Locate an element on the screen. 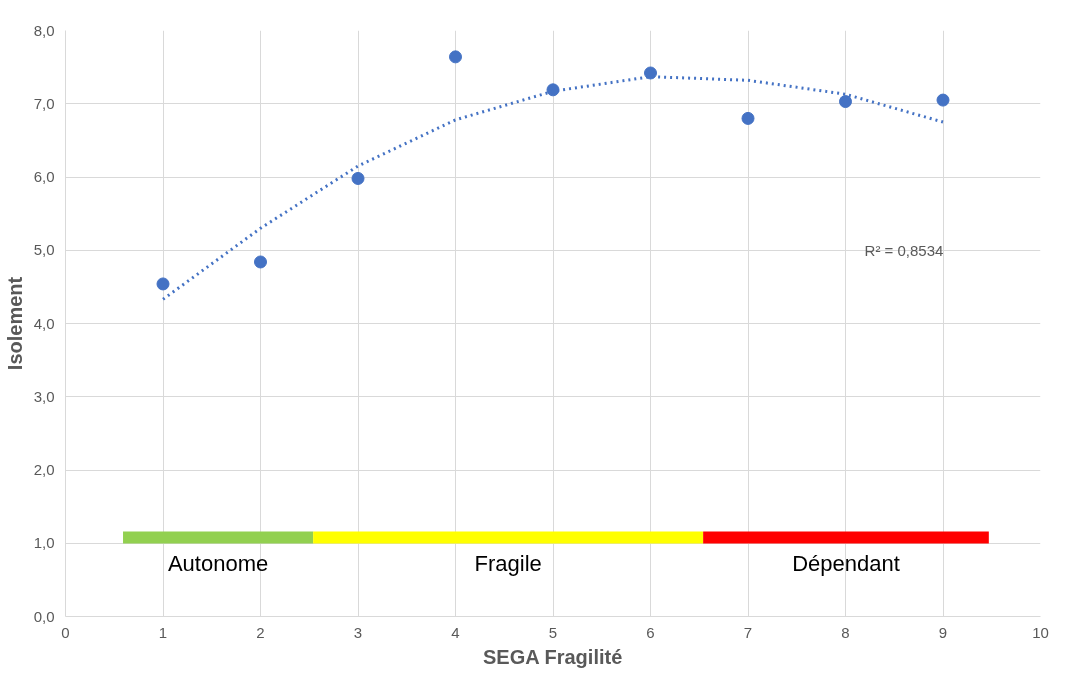 The height and width of the screenshot is (677, 1076). series-label: Autonome is located at coordinates (218, 564).